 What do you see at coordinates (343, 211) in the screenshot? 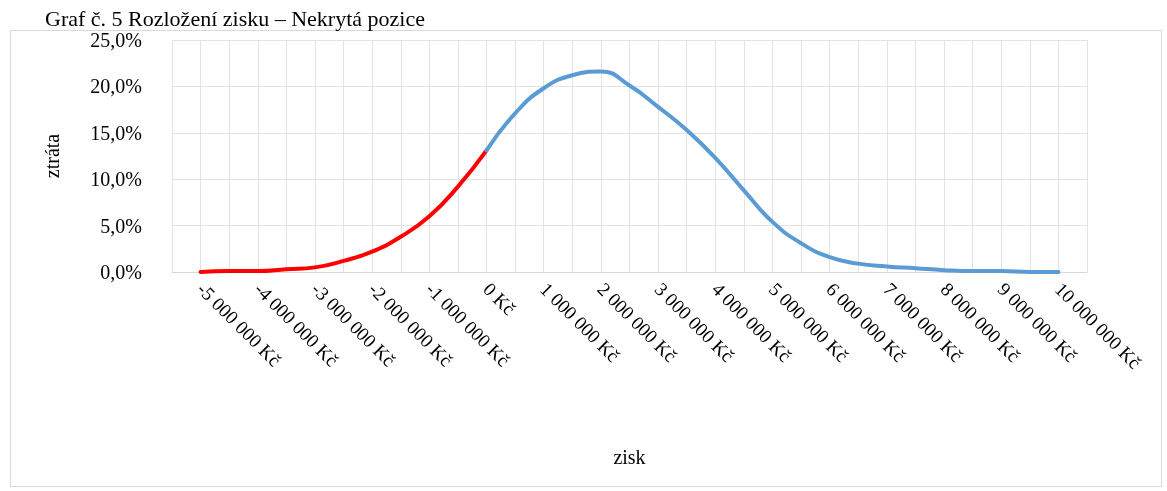
I see `line-series` at bounding box center [343, 211].